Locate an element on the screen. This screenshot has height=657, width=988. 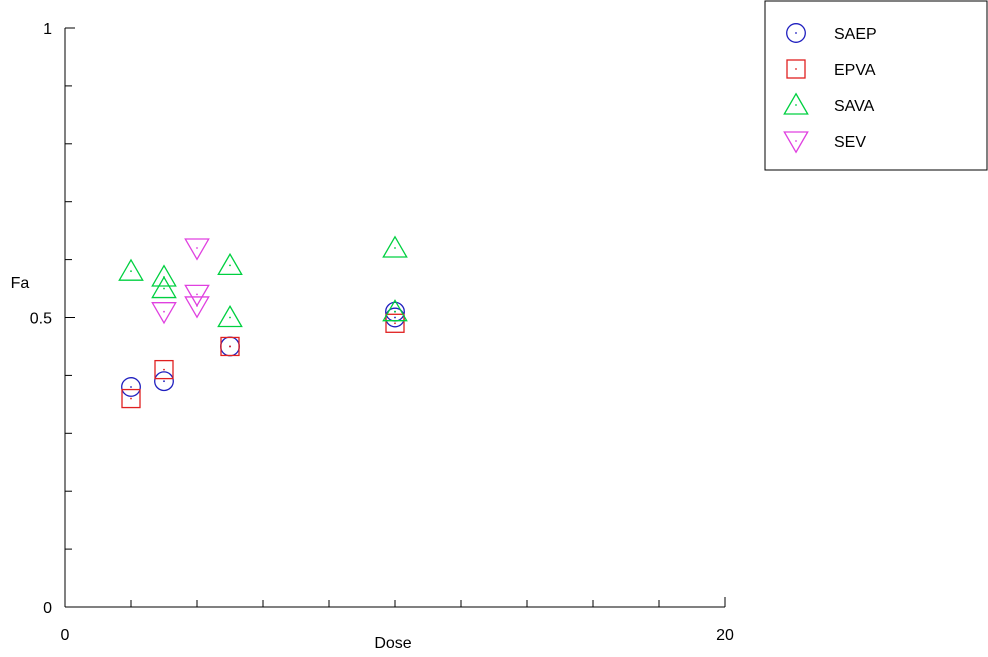
y-tick-label: 0.5 is located at coordinates (41, 319).